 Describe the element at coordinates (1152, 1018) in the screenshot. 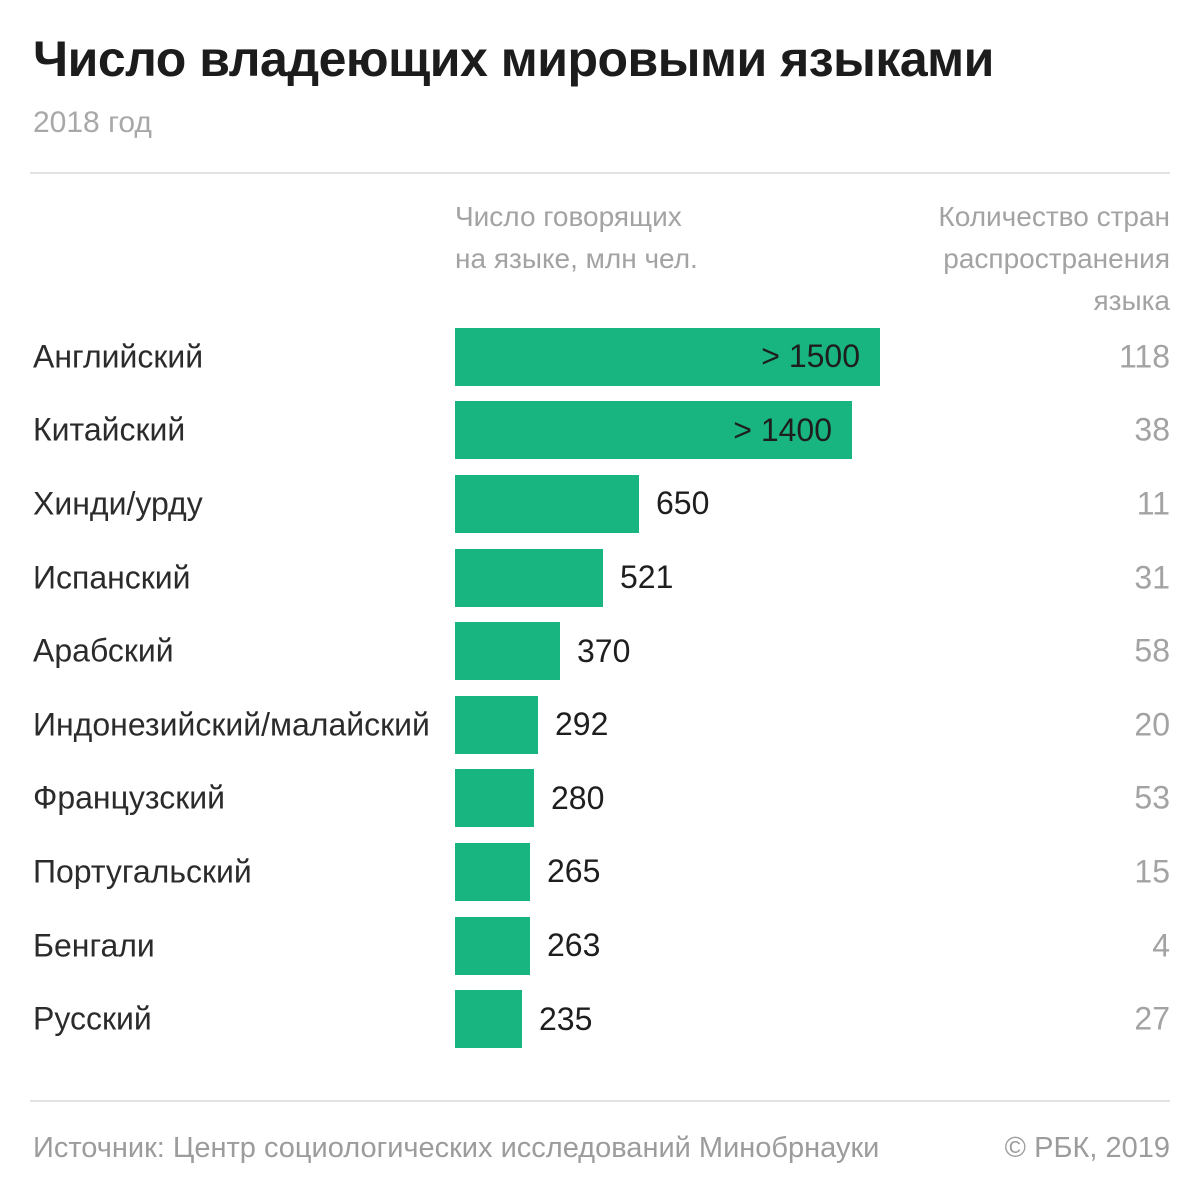

I see `country-count: 27` at that location.